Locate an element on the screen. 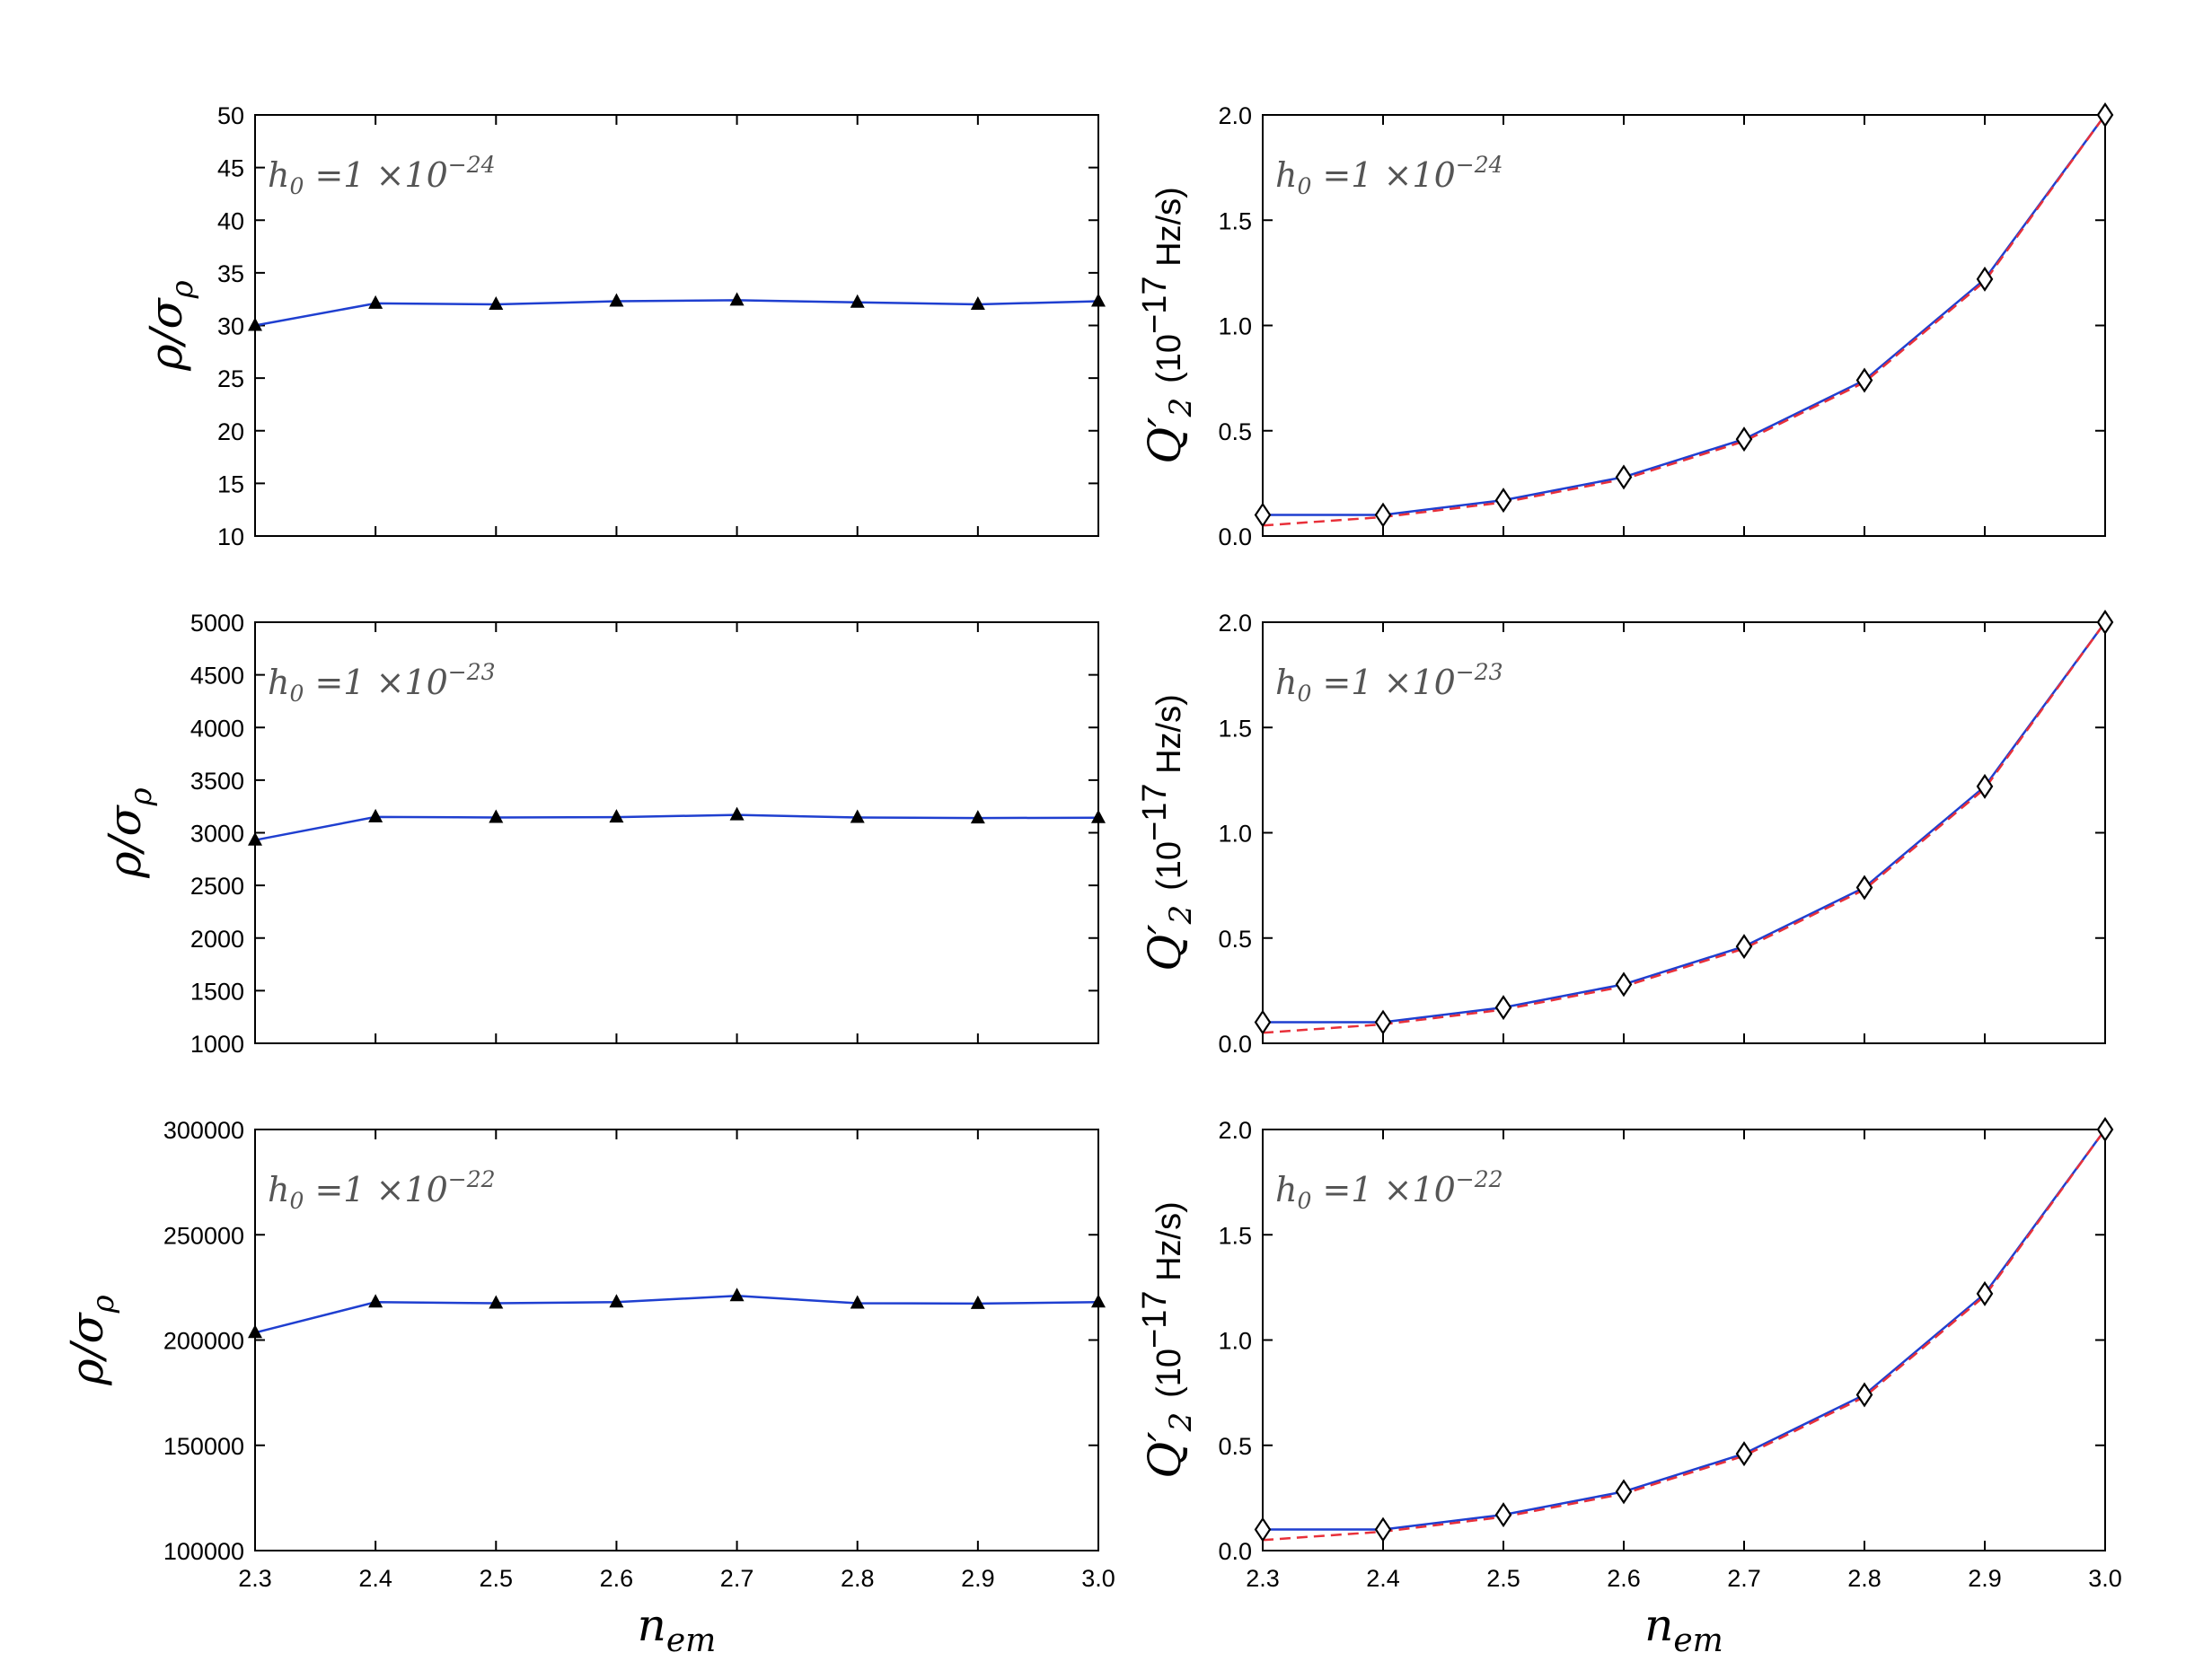 The width and height of the screenshot is (2212, 1670). y-tick-label: 3000 is located at coordinates (217, 834).